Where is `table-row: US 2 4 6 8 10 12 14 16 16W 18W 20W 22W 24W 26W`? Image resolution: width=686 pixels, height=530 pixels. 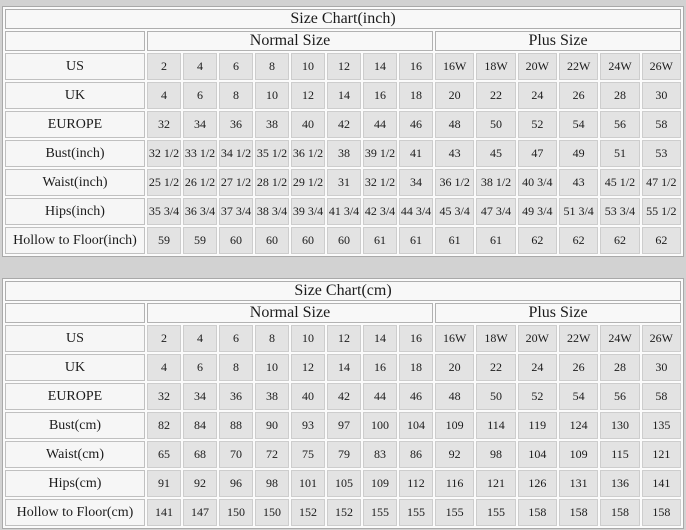 table-row: US 2 4 6 8 10 12 14 16 16W 18W 20W 22W 24W 26W is located at coordinates (343, 66).